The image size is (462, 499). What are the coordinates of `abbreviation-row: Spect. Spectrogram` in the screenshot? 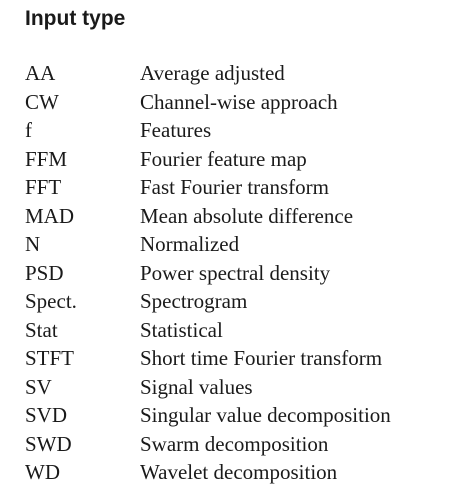 It's located at (240, 301).